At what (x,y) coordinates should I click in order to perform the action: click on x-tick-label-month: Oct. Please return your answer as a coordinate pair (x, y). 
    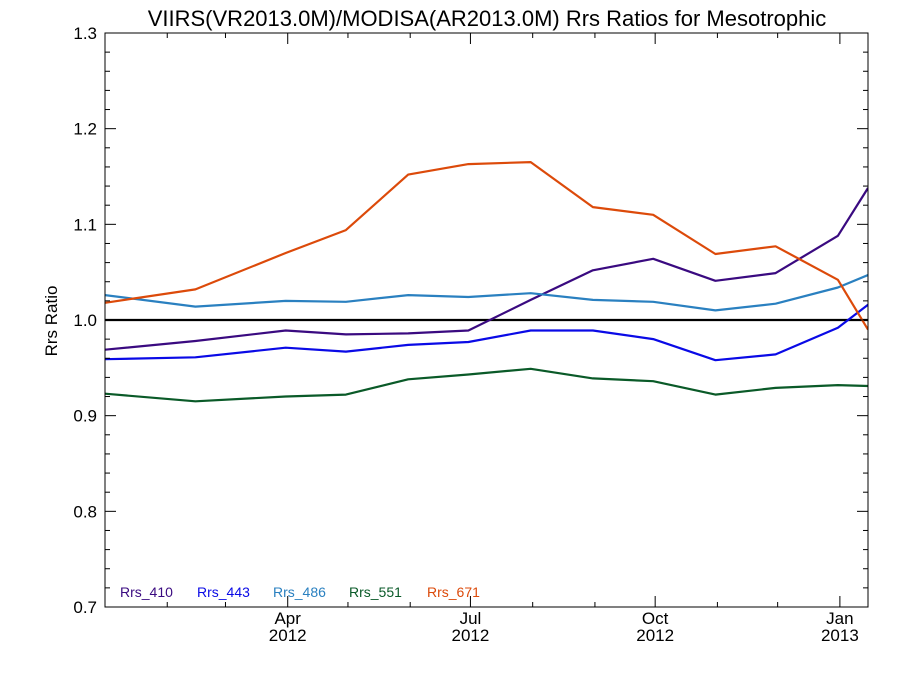
    Looking at the image, I should click on (655, 618).